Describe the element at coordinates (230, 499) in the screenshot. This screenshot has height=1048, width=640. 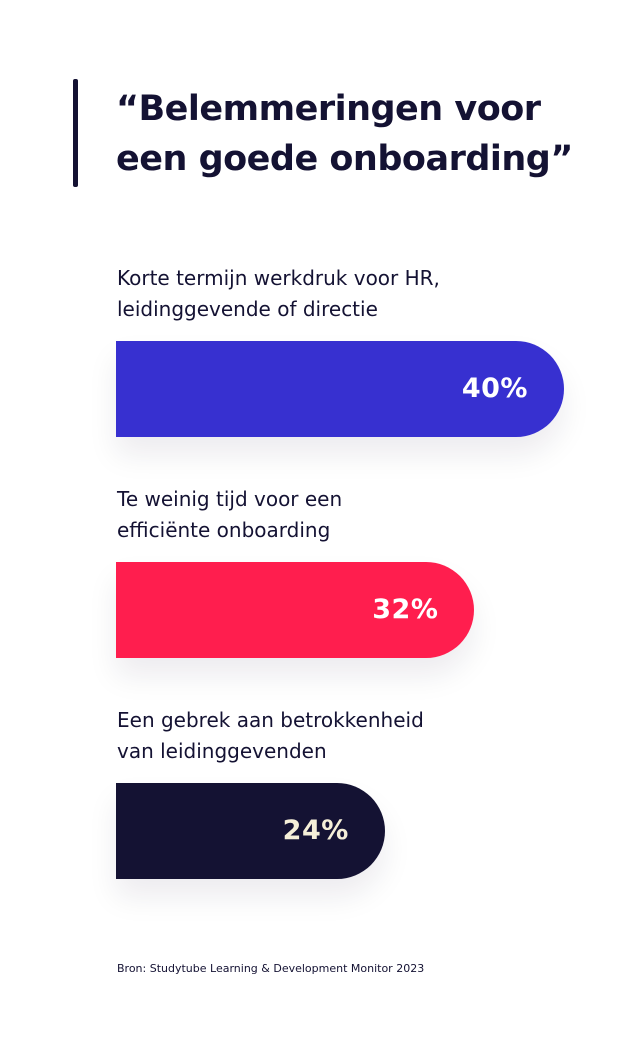
I see `category-label-2-line-1: Te weinig tijd voor een` at that location.